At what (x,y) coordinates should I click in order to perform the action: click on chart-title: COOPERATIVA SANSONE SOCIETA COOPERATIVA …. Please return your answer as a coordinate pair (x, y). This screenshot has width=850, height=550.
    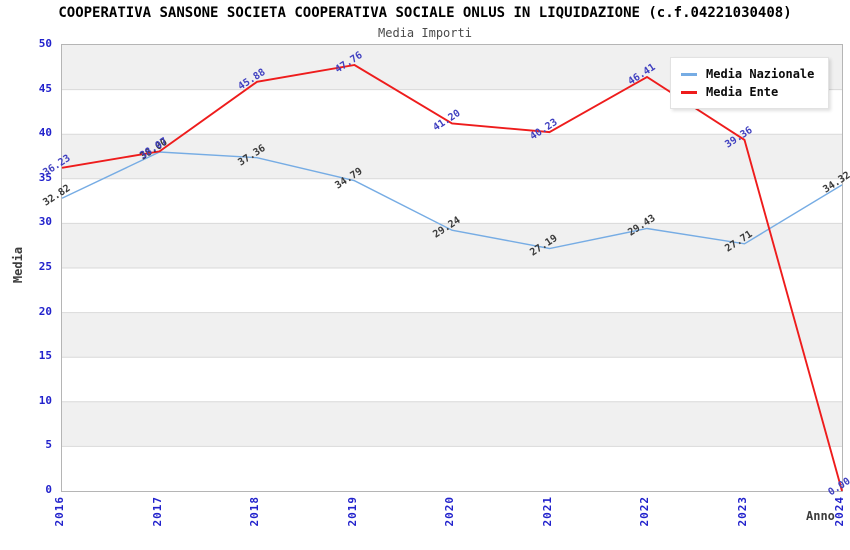
    Looking at the image, I should click on (425, 13).